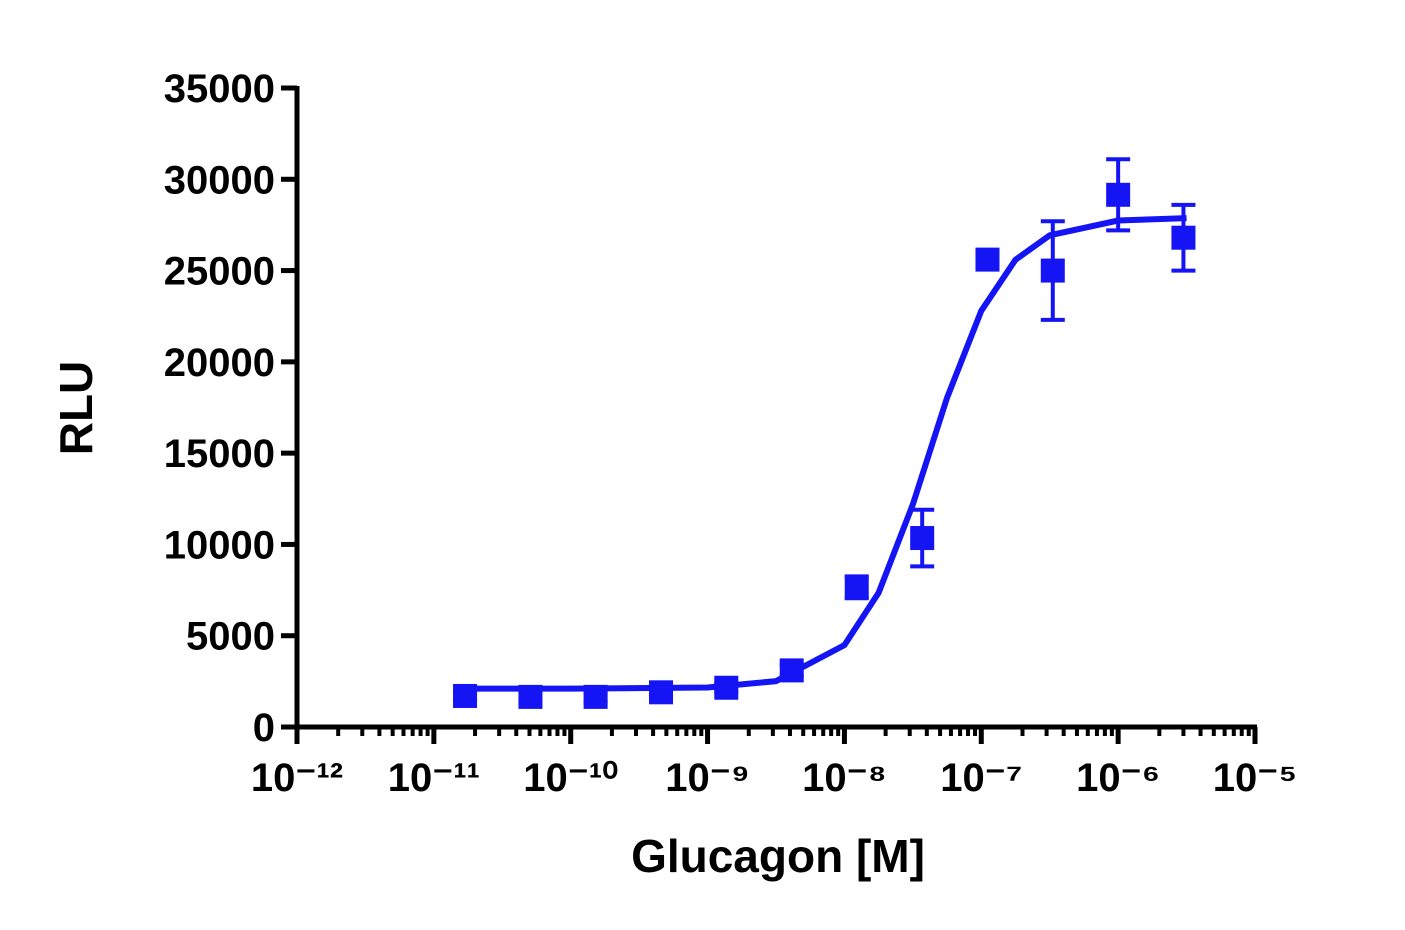  I want to click on y-tick-label: 20000, so click(219, 363).